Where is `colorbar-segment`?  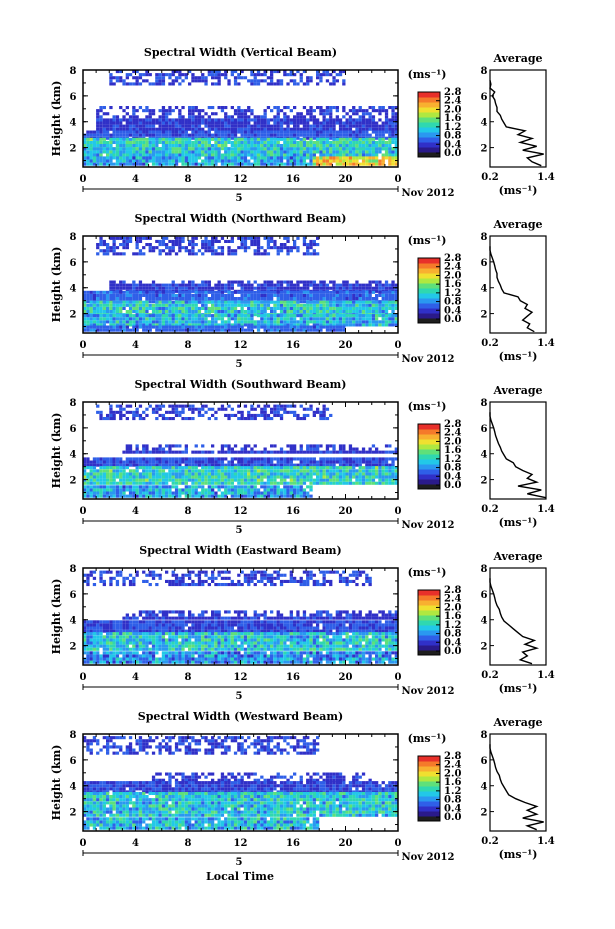
colorbar-segment is located at coordinates (429, 321).